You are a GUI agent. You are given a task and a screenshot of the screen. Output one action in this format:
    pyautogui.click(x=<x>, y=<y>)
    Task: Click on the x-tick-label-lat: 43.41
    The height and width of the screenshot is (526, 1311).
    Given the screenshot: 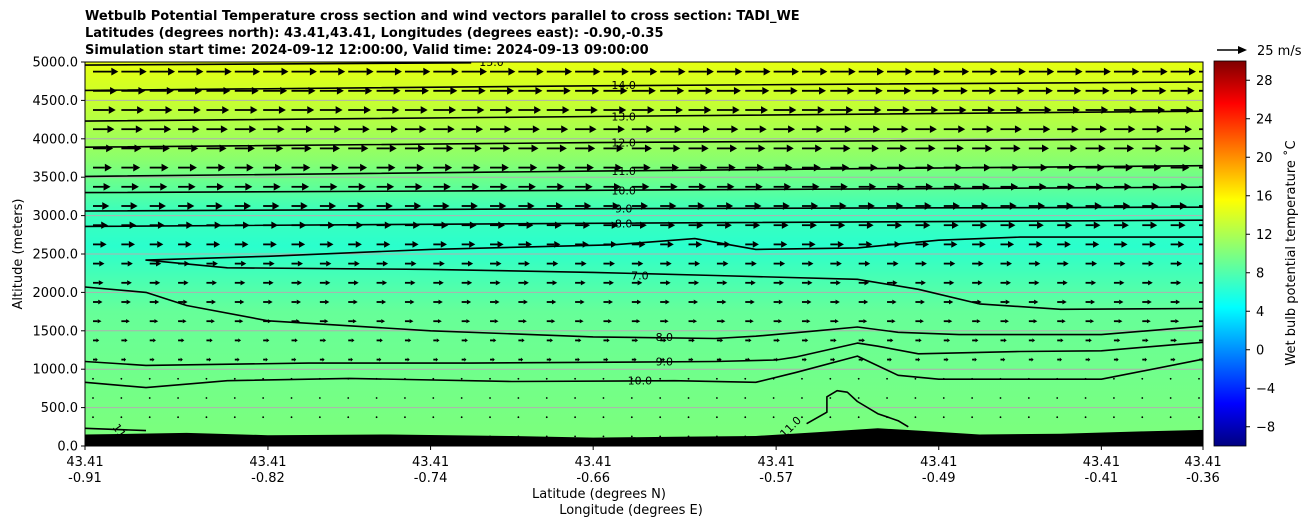 What is the action you would take?
    pyautogui.click(x=593, y=462)
    